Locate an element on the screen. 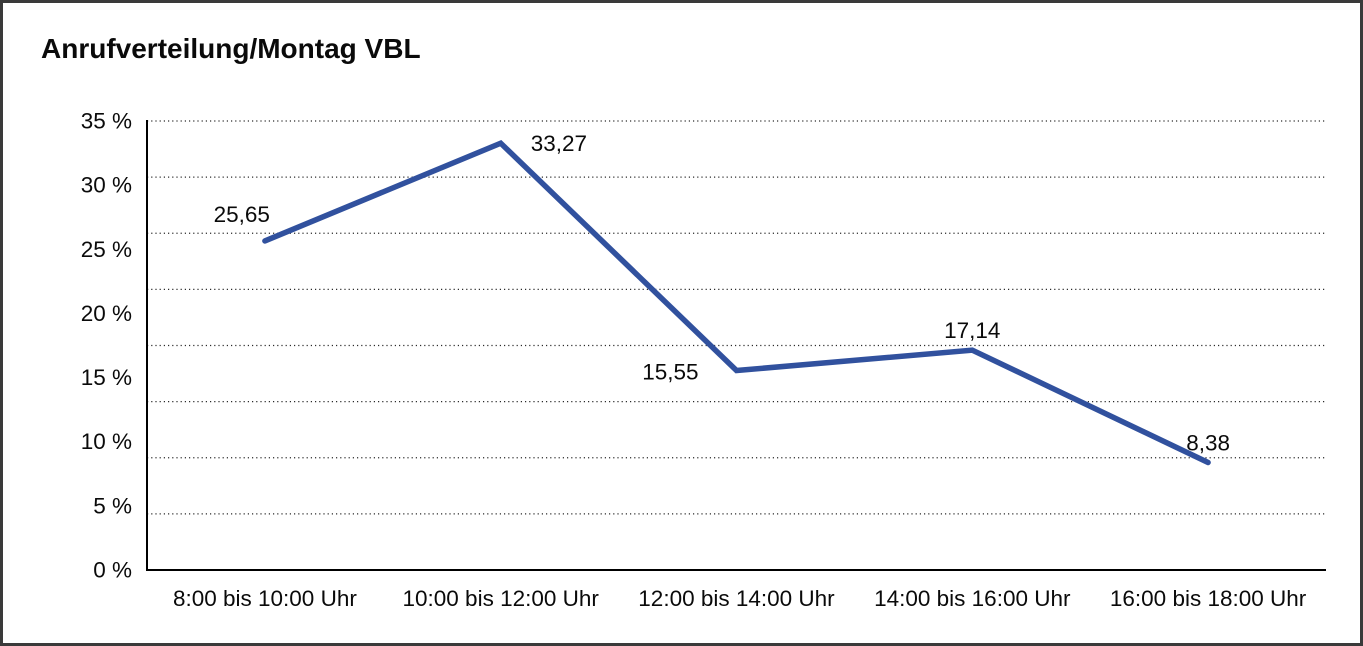 This screenshot has width=1363, height=646. y-axis-tick-label: 35 % is located at coordinates (106, 121).